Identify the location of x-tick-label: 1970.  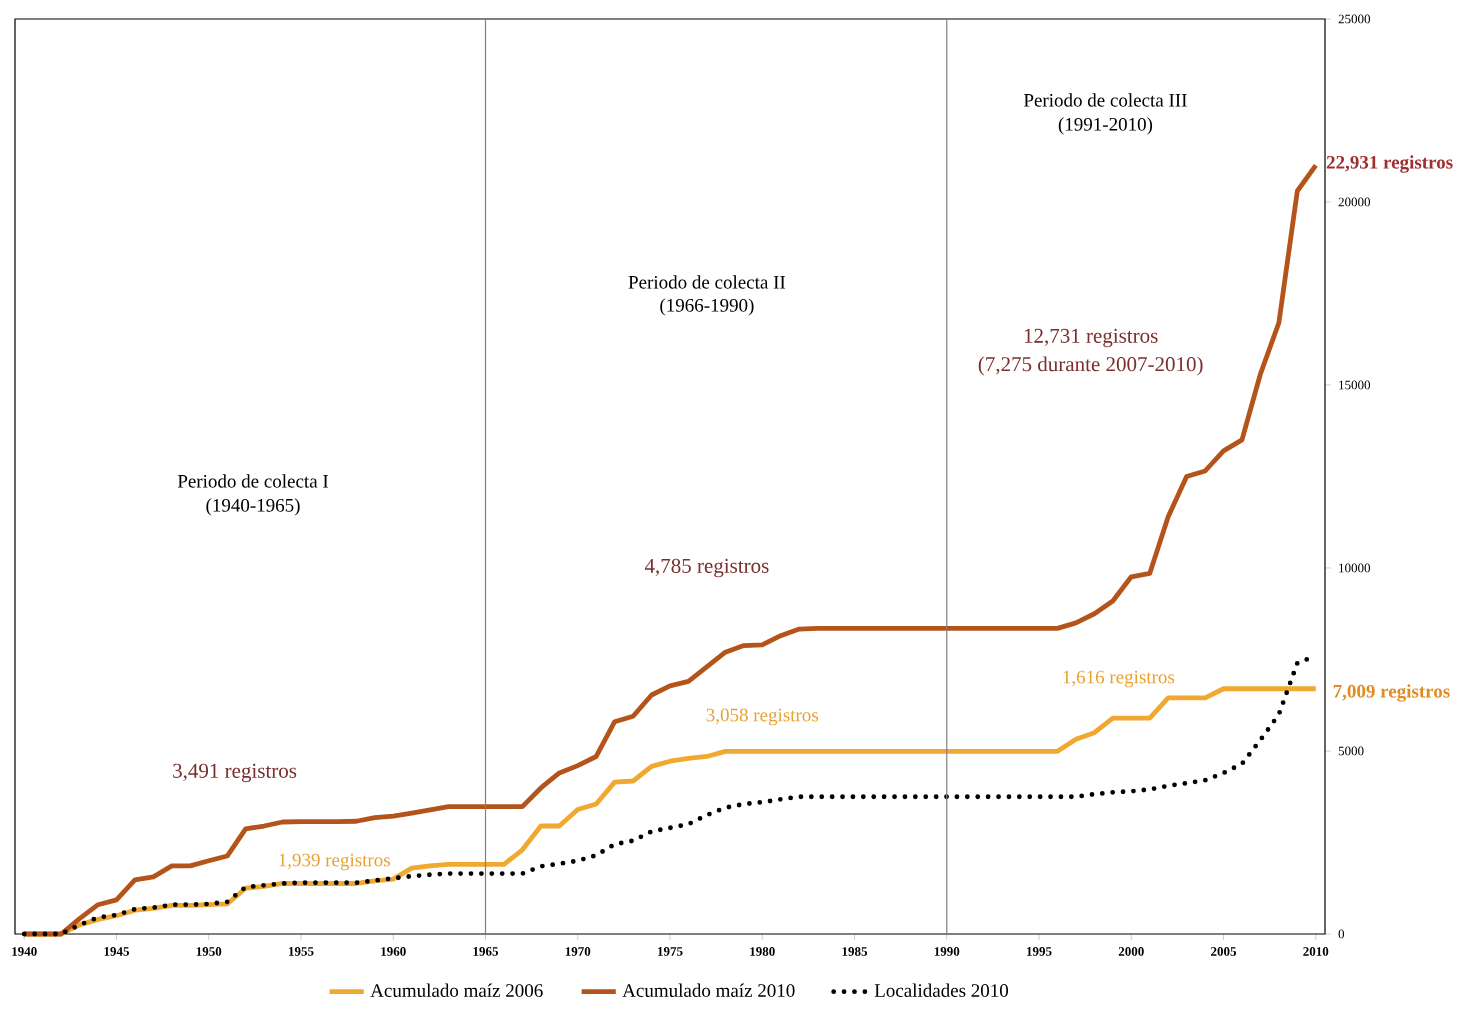
(578, 951).